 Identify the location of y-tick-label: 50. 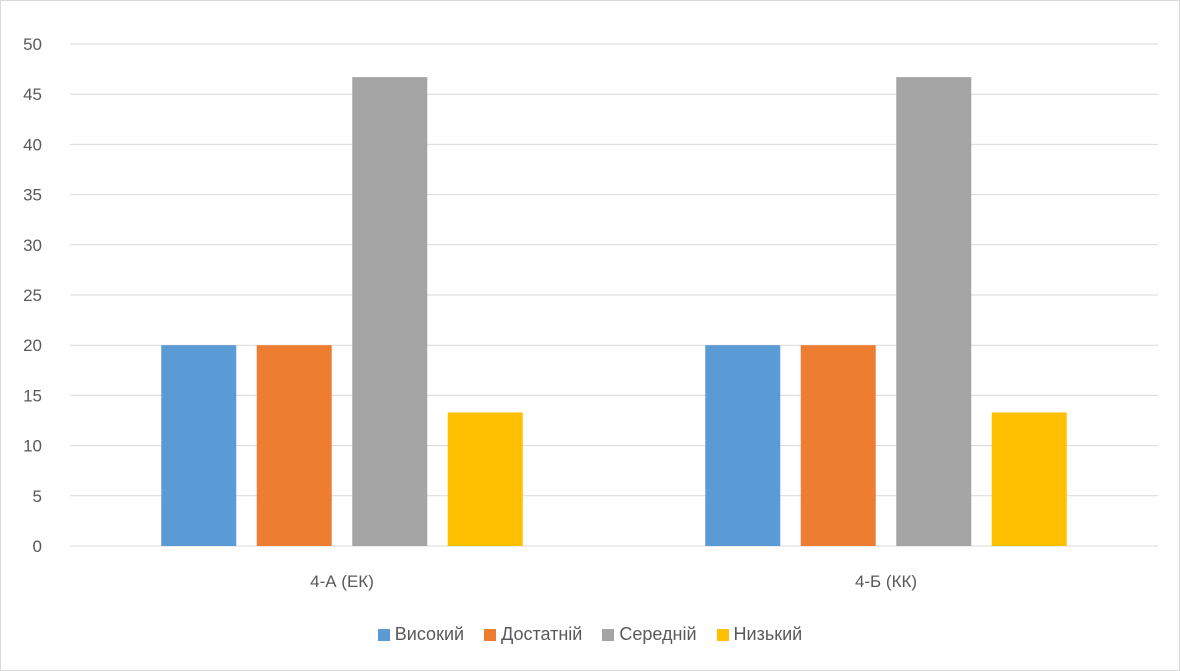
(32, 44).